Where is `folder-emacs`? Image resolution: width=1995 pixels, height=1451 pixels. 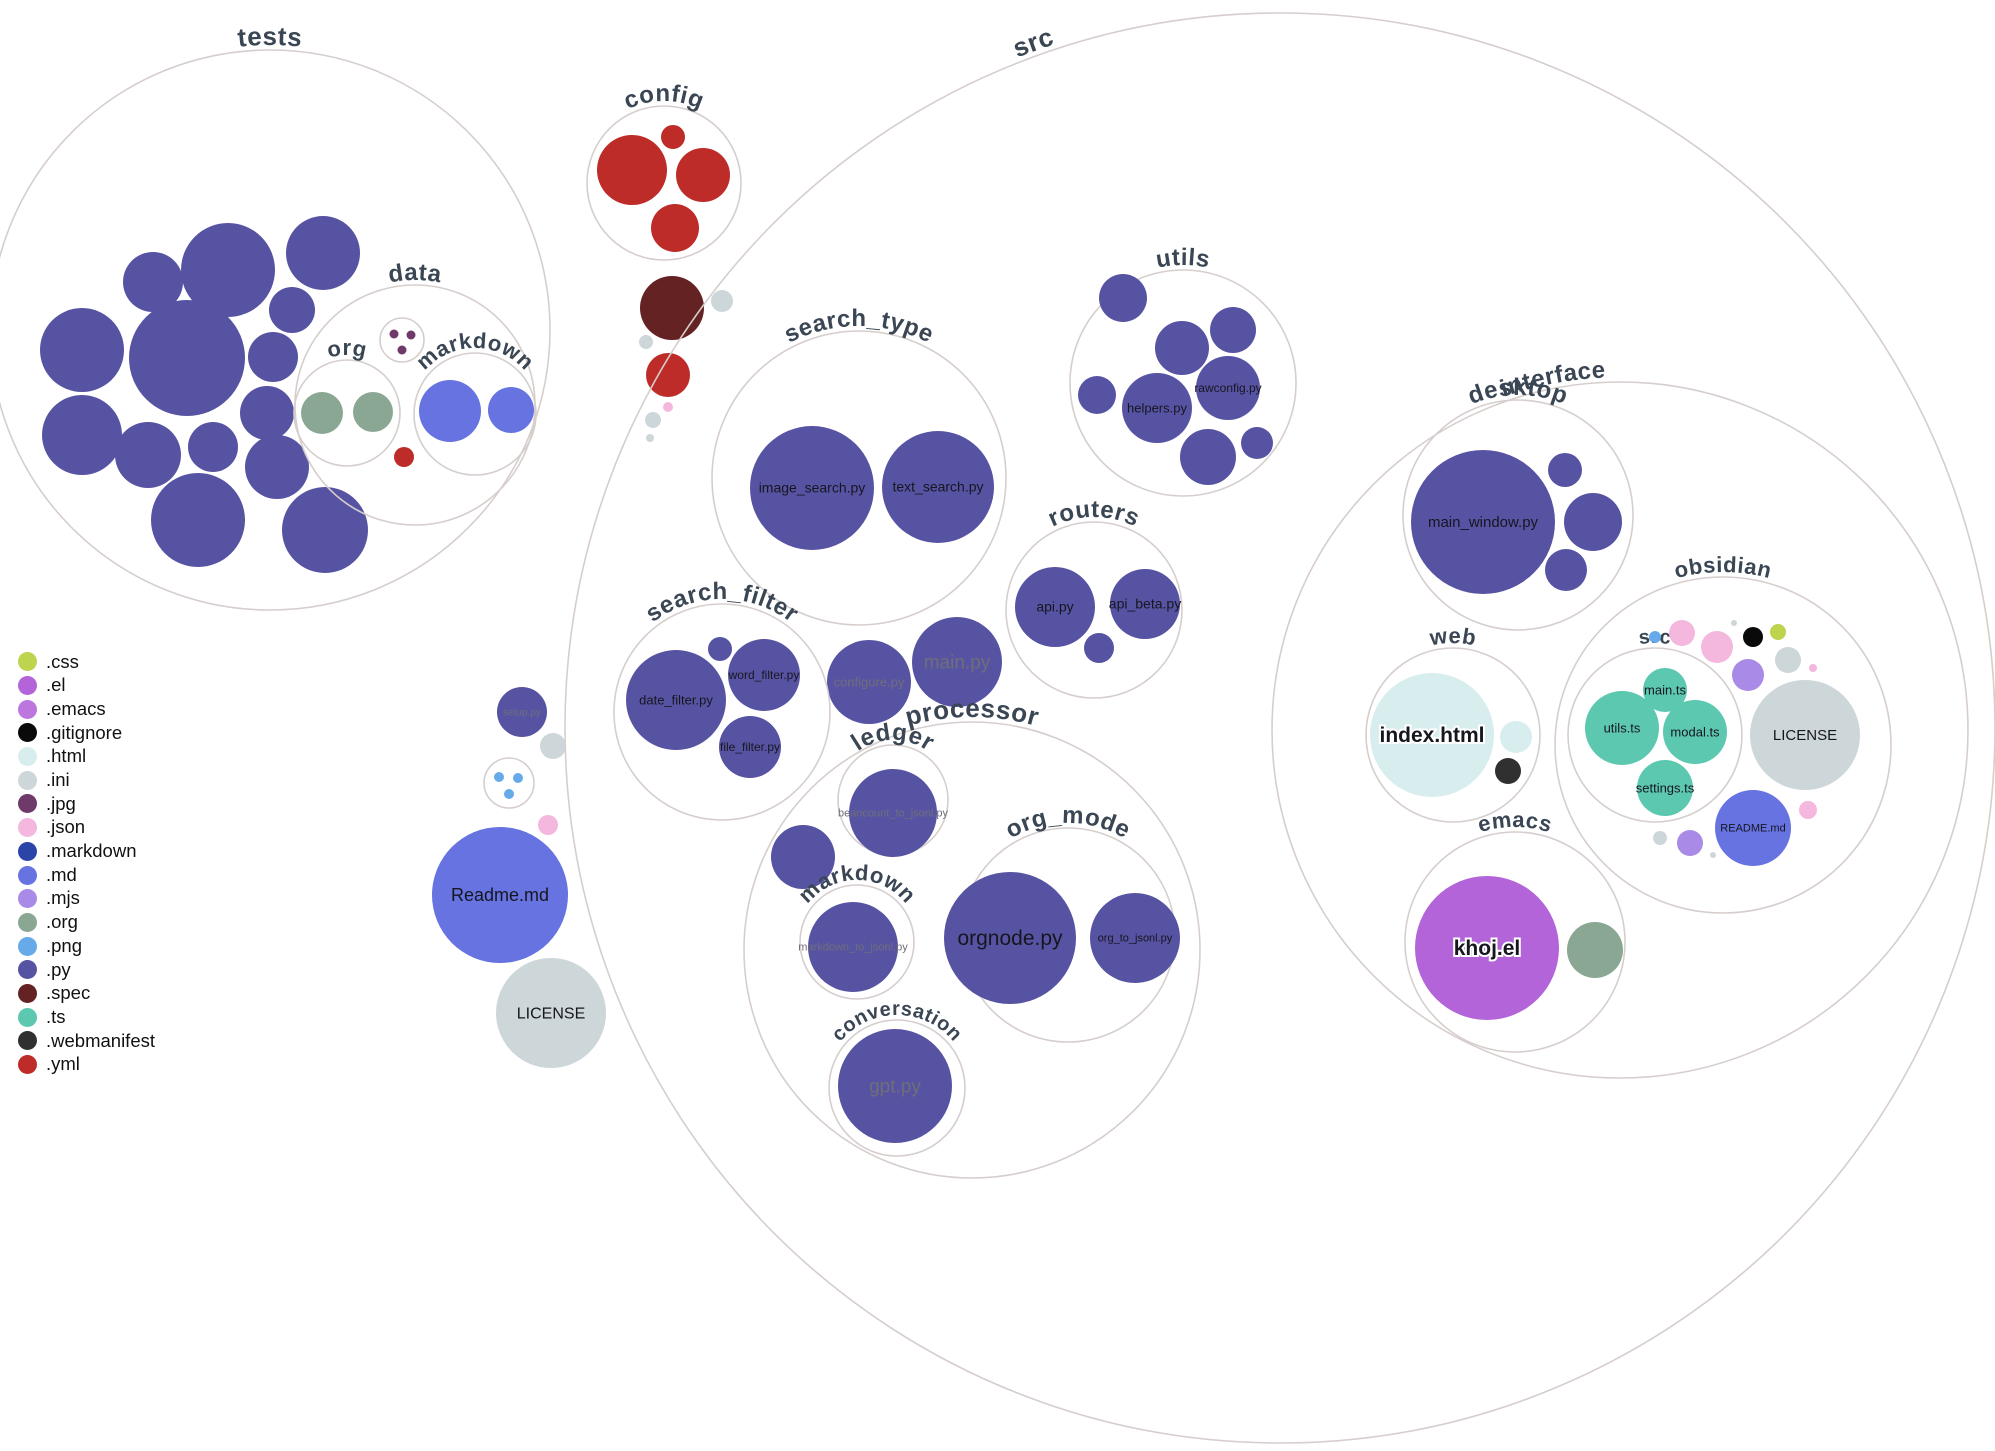 folder-emacs is located at coordinates (1515, 942).